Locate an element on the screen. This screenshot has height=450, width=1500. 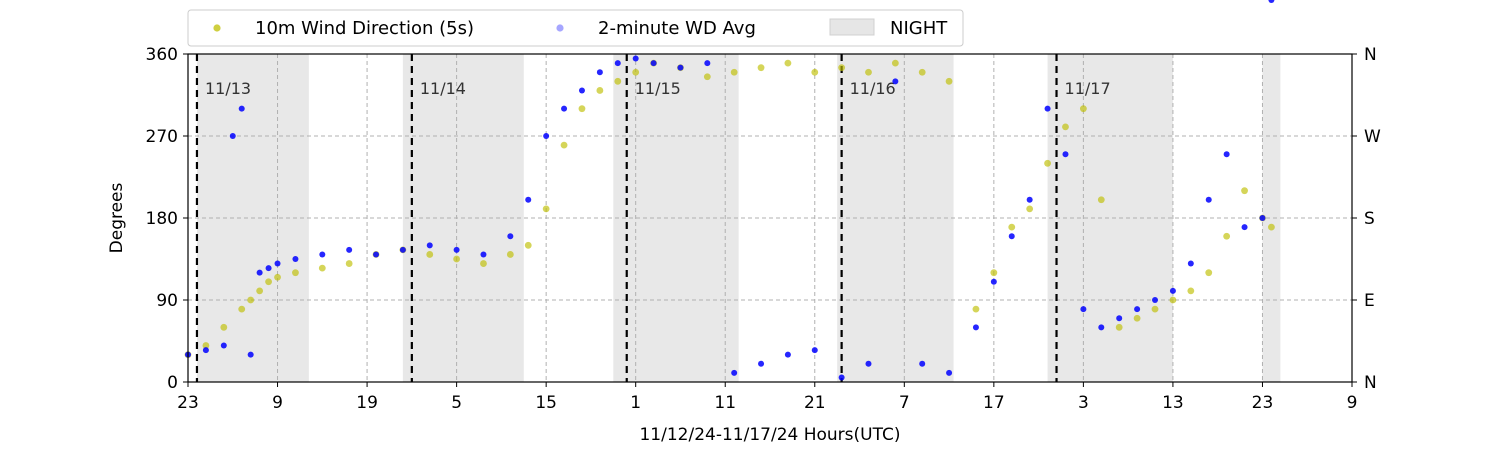
x-tick-label-0: 23 is located at coordinates (188, 403).